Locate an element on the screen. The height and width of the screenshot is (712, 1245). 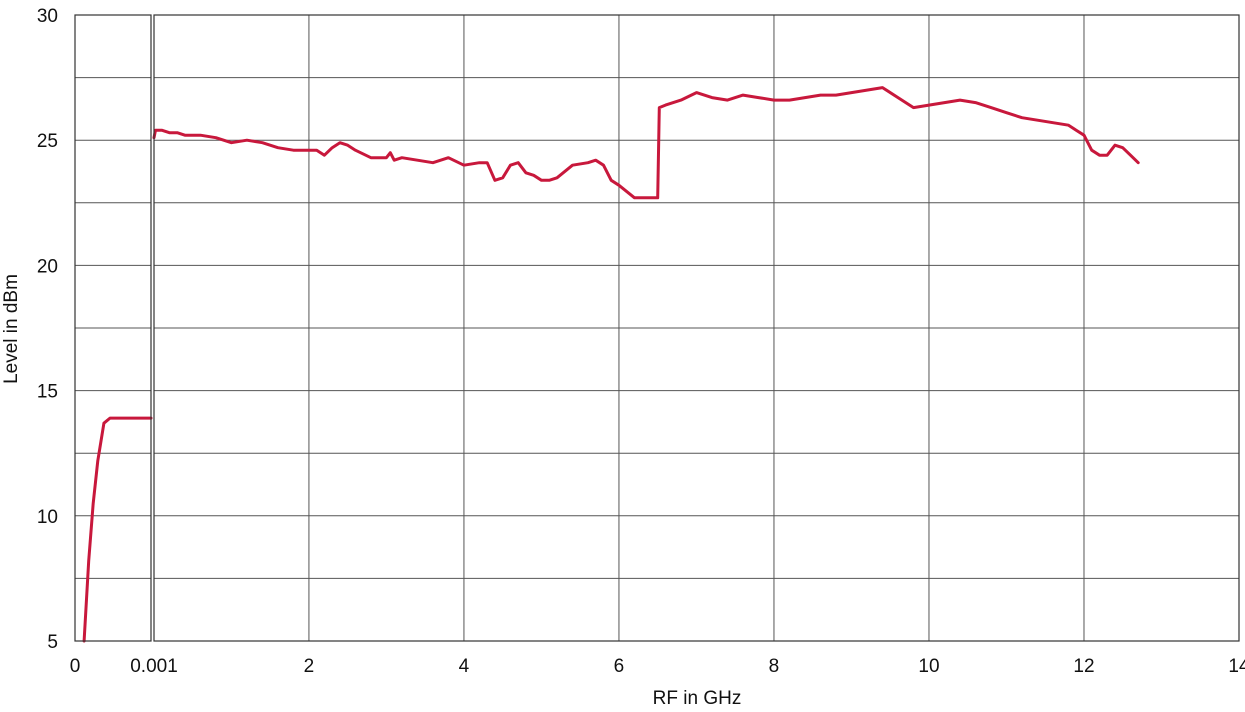
x-tick-label: 4 is located at coordinates (464, 666).